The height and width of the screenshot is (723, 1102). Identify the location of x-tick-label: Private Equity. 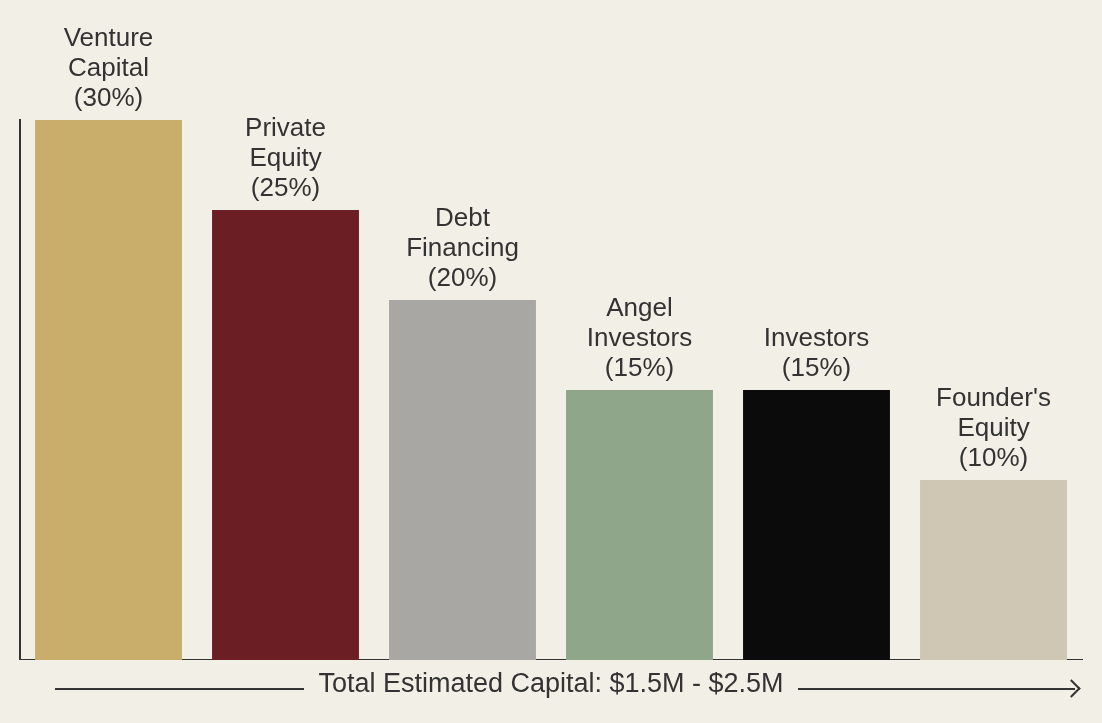
(285, 142).